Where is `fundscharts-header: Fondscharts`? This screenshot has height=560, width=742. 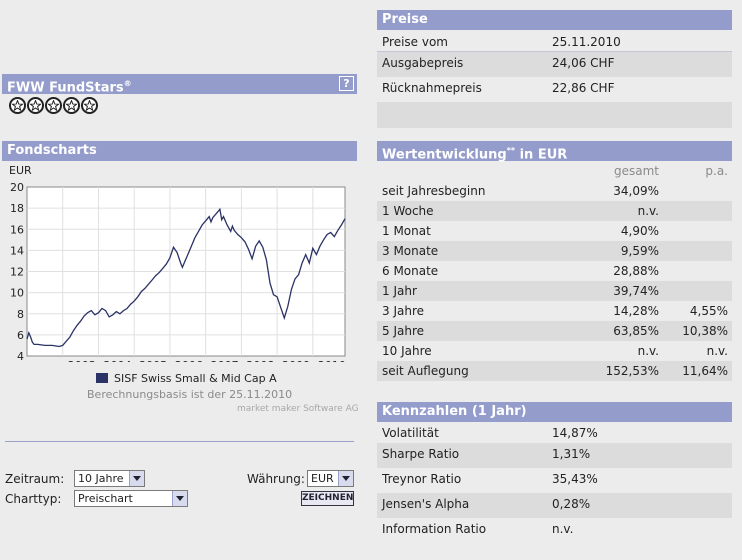
fundscharts-header: Fondscharts is located at coordinates (179, 151).